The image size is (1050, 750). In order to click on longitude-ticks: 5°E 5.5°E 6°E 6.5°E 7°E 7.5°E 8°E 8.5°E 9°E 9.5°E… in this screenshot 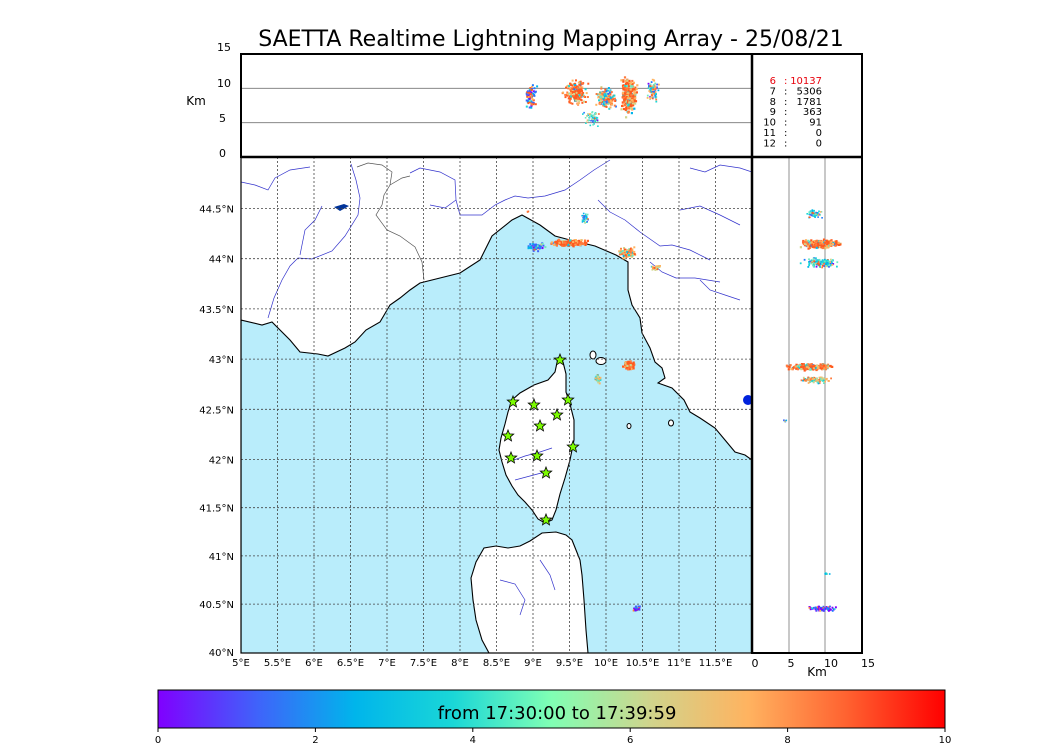, I will do `click(482, 663)`.